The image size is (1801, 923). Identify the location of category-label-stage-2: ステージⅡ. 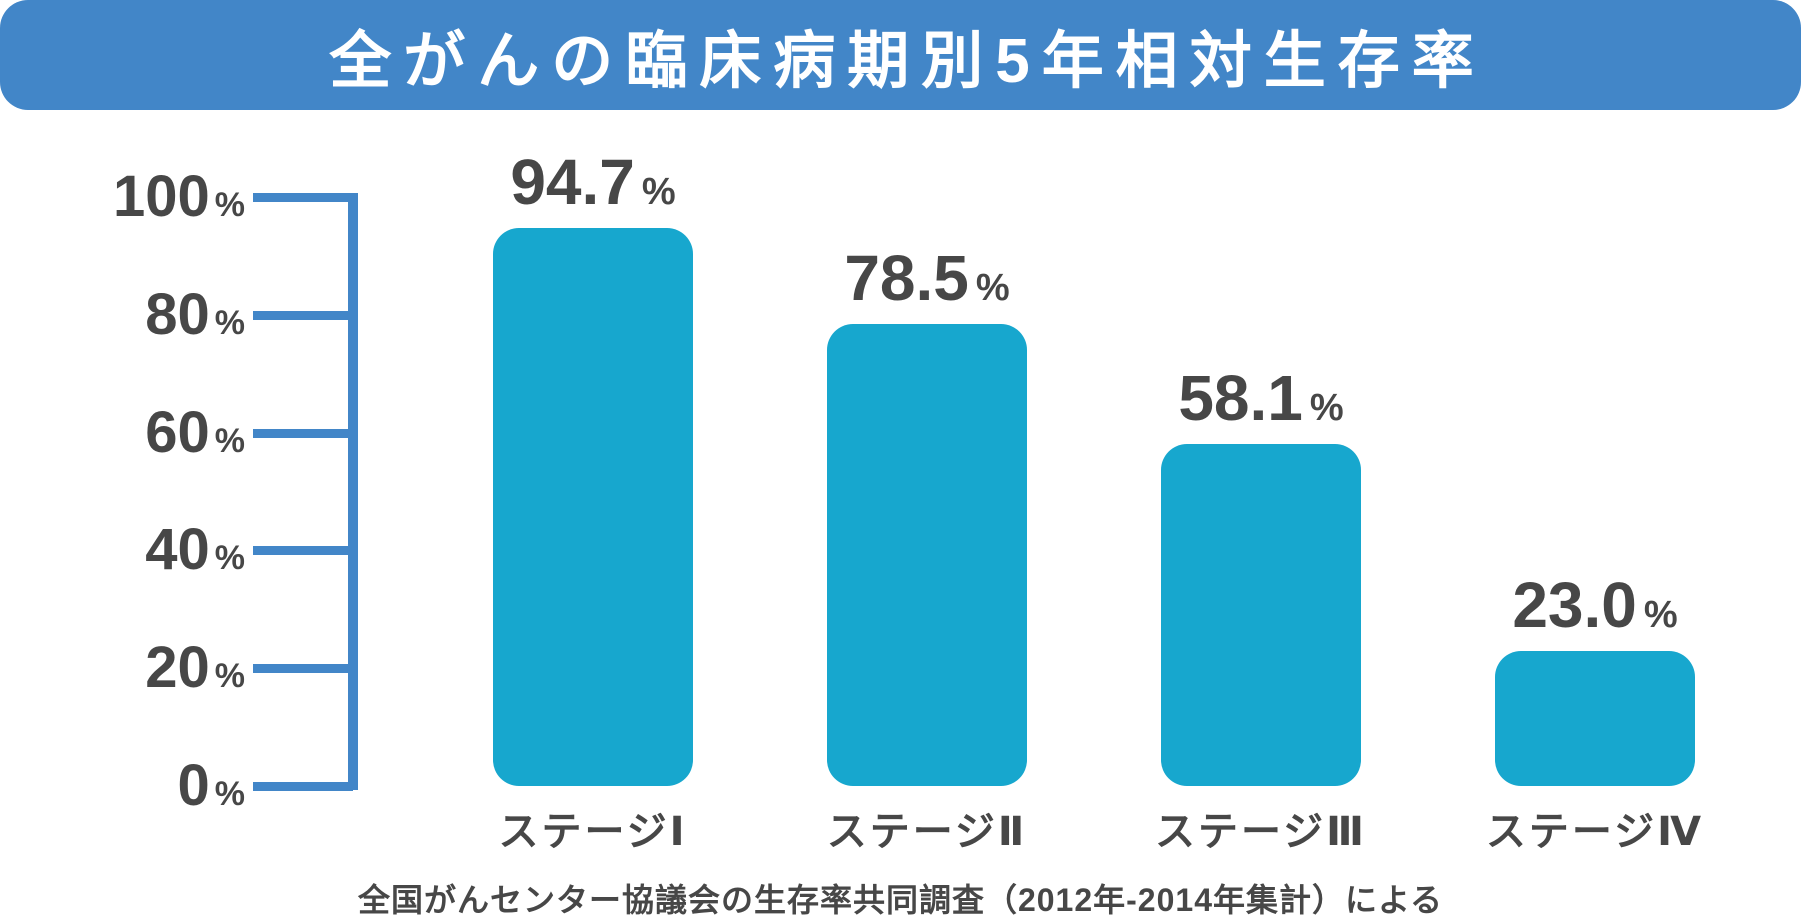
(927, 832).